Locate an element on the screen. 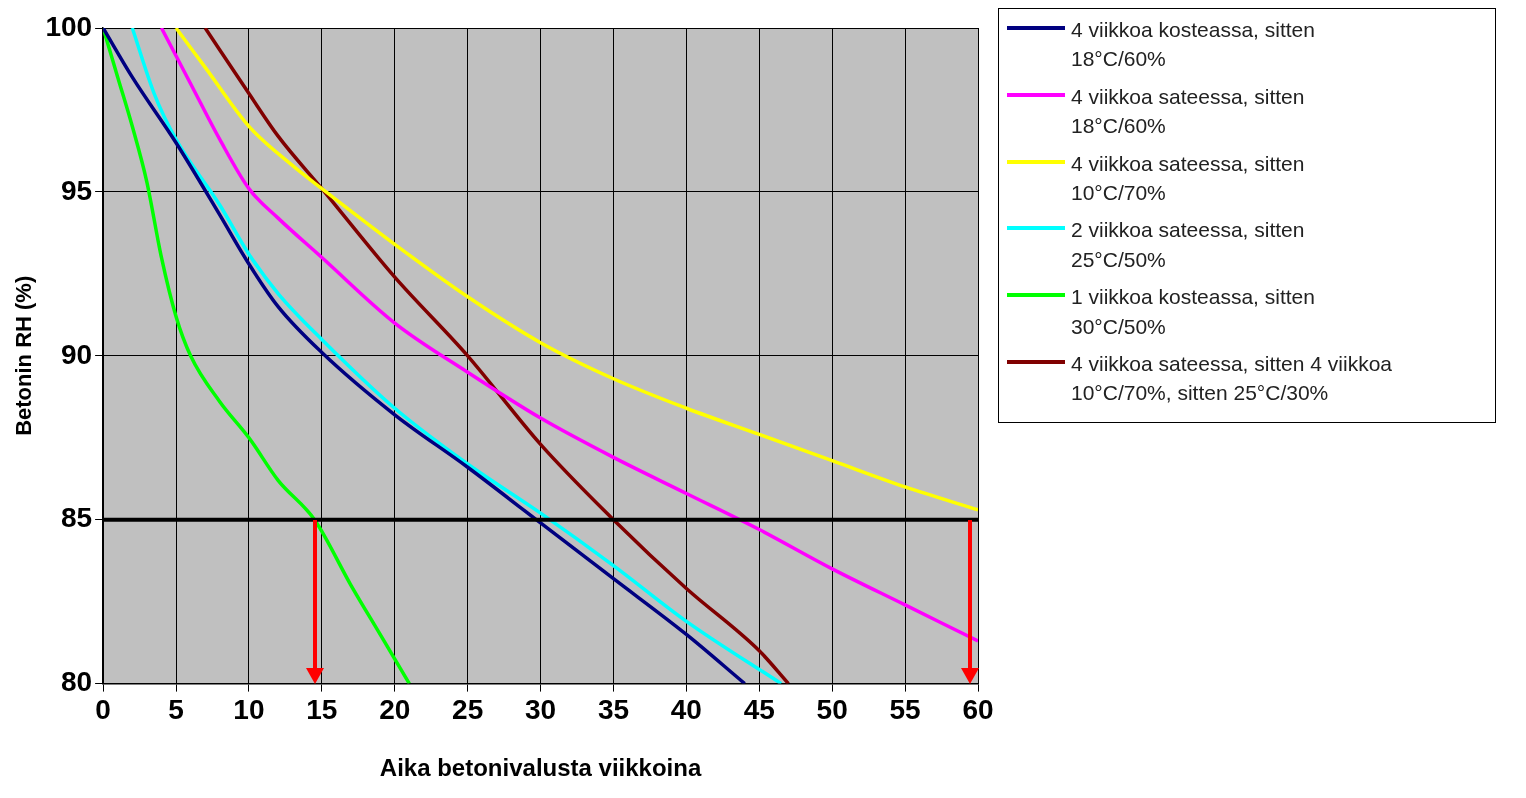 The height and width of the screenshot is (798, 1526). x-tick-label: 15 is located at coordinates (322, 710).